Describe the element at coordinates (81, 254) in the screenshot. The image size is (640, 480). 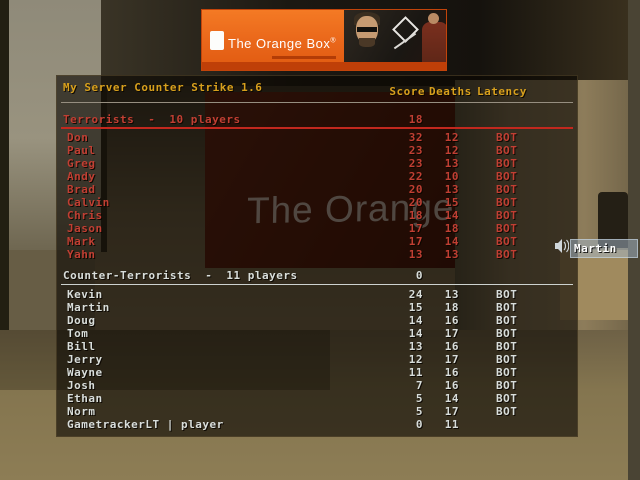
I see `player-name: Yahn` at that location.